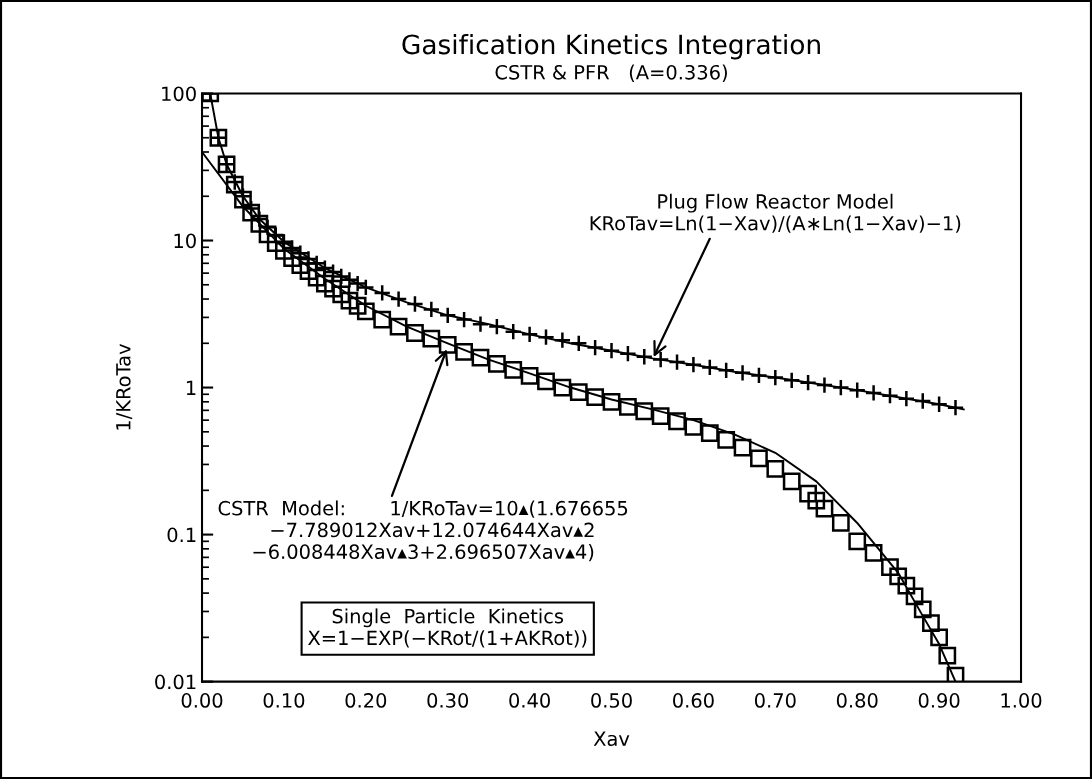  Describe the element at coordinates (179, 94) in the screenshot. I see `y-tick-label: 100` at that location.